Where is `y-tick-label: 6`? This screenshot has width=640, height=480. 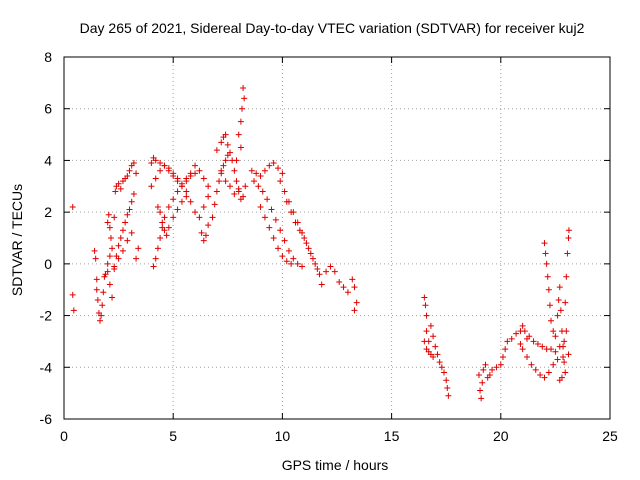 y-tick-label: 6 is located at coordinates (48, 109).